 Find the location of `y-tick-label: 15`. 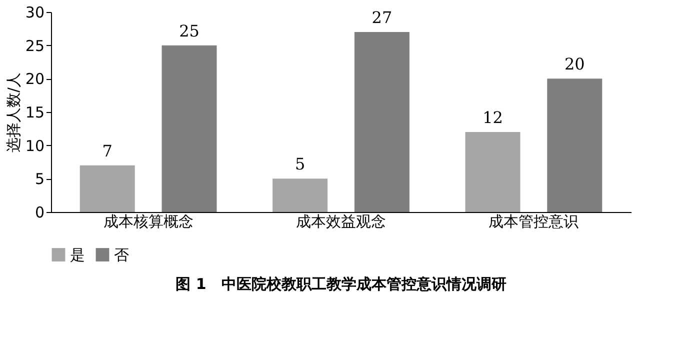

y-tick-label: 15 is located at coordinates (34, 113).